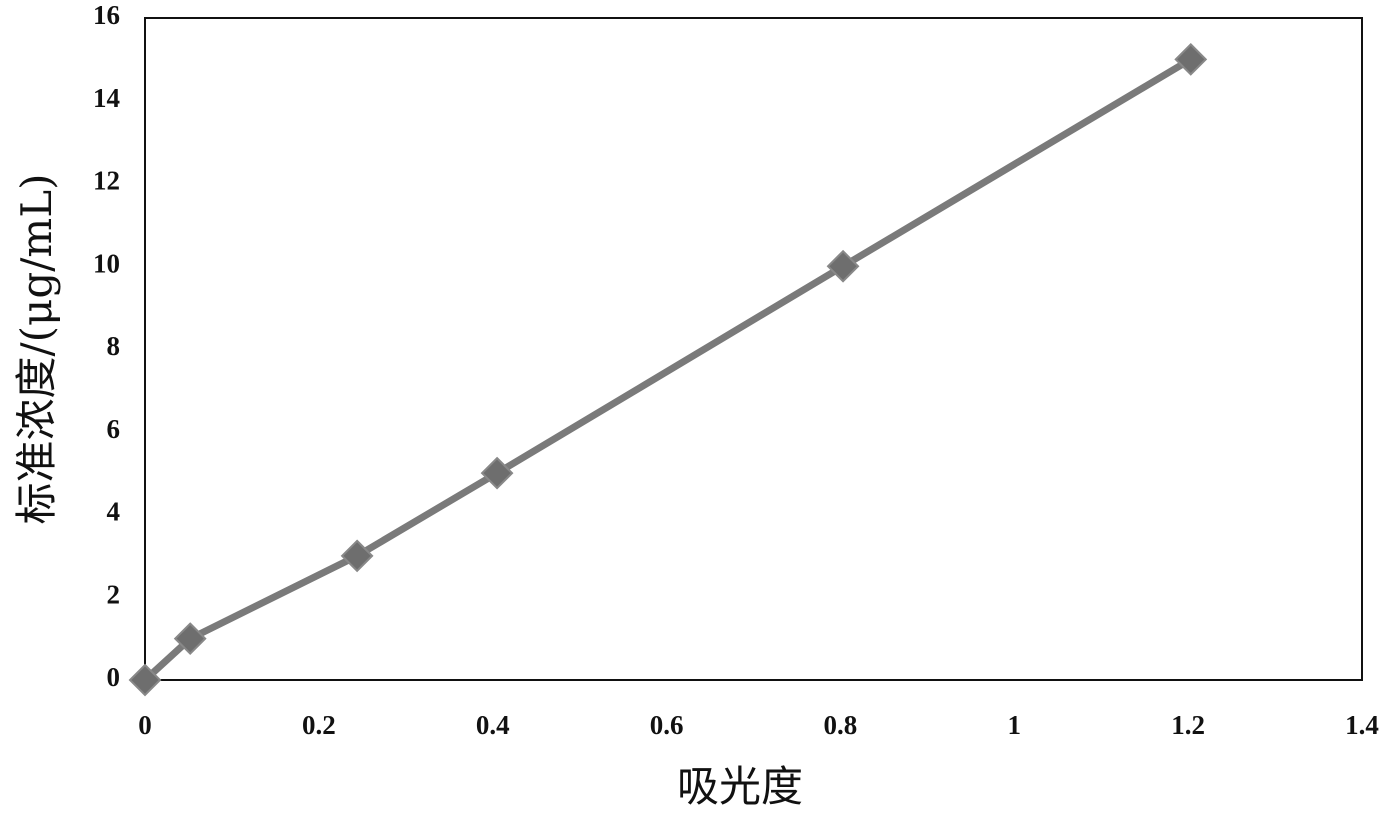 The width and height of the screenshot is (1398, 817). I want to click on y-tick-label: 14, so click(106, 98).